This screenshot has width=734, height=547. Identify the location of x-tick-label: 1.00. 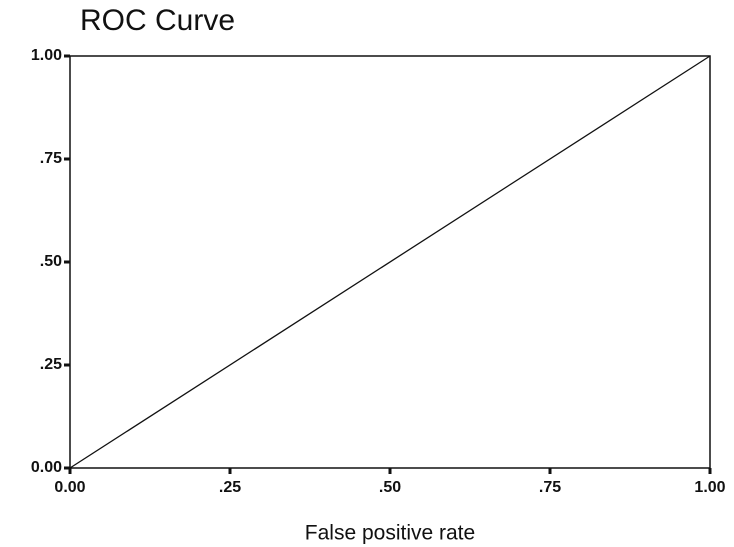
(709, 487).